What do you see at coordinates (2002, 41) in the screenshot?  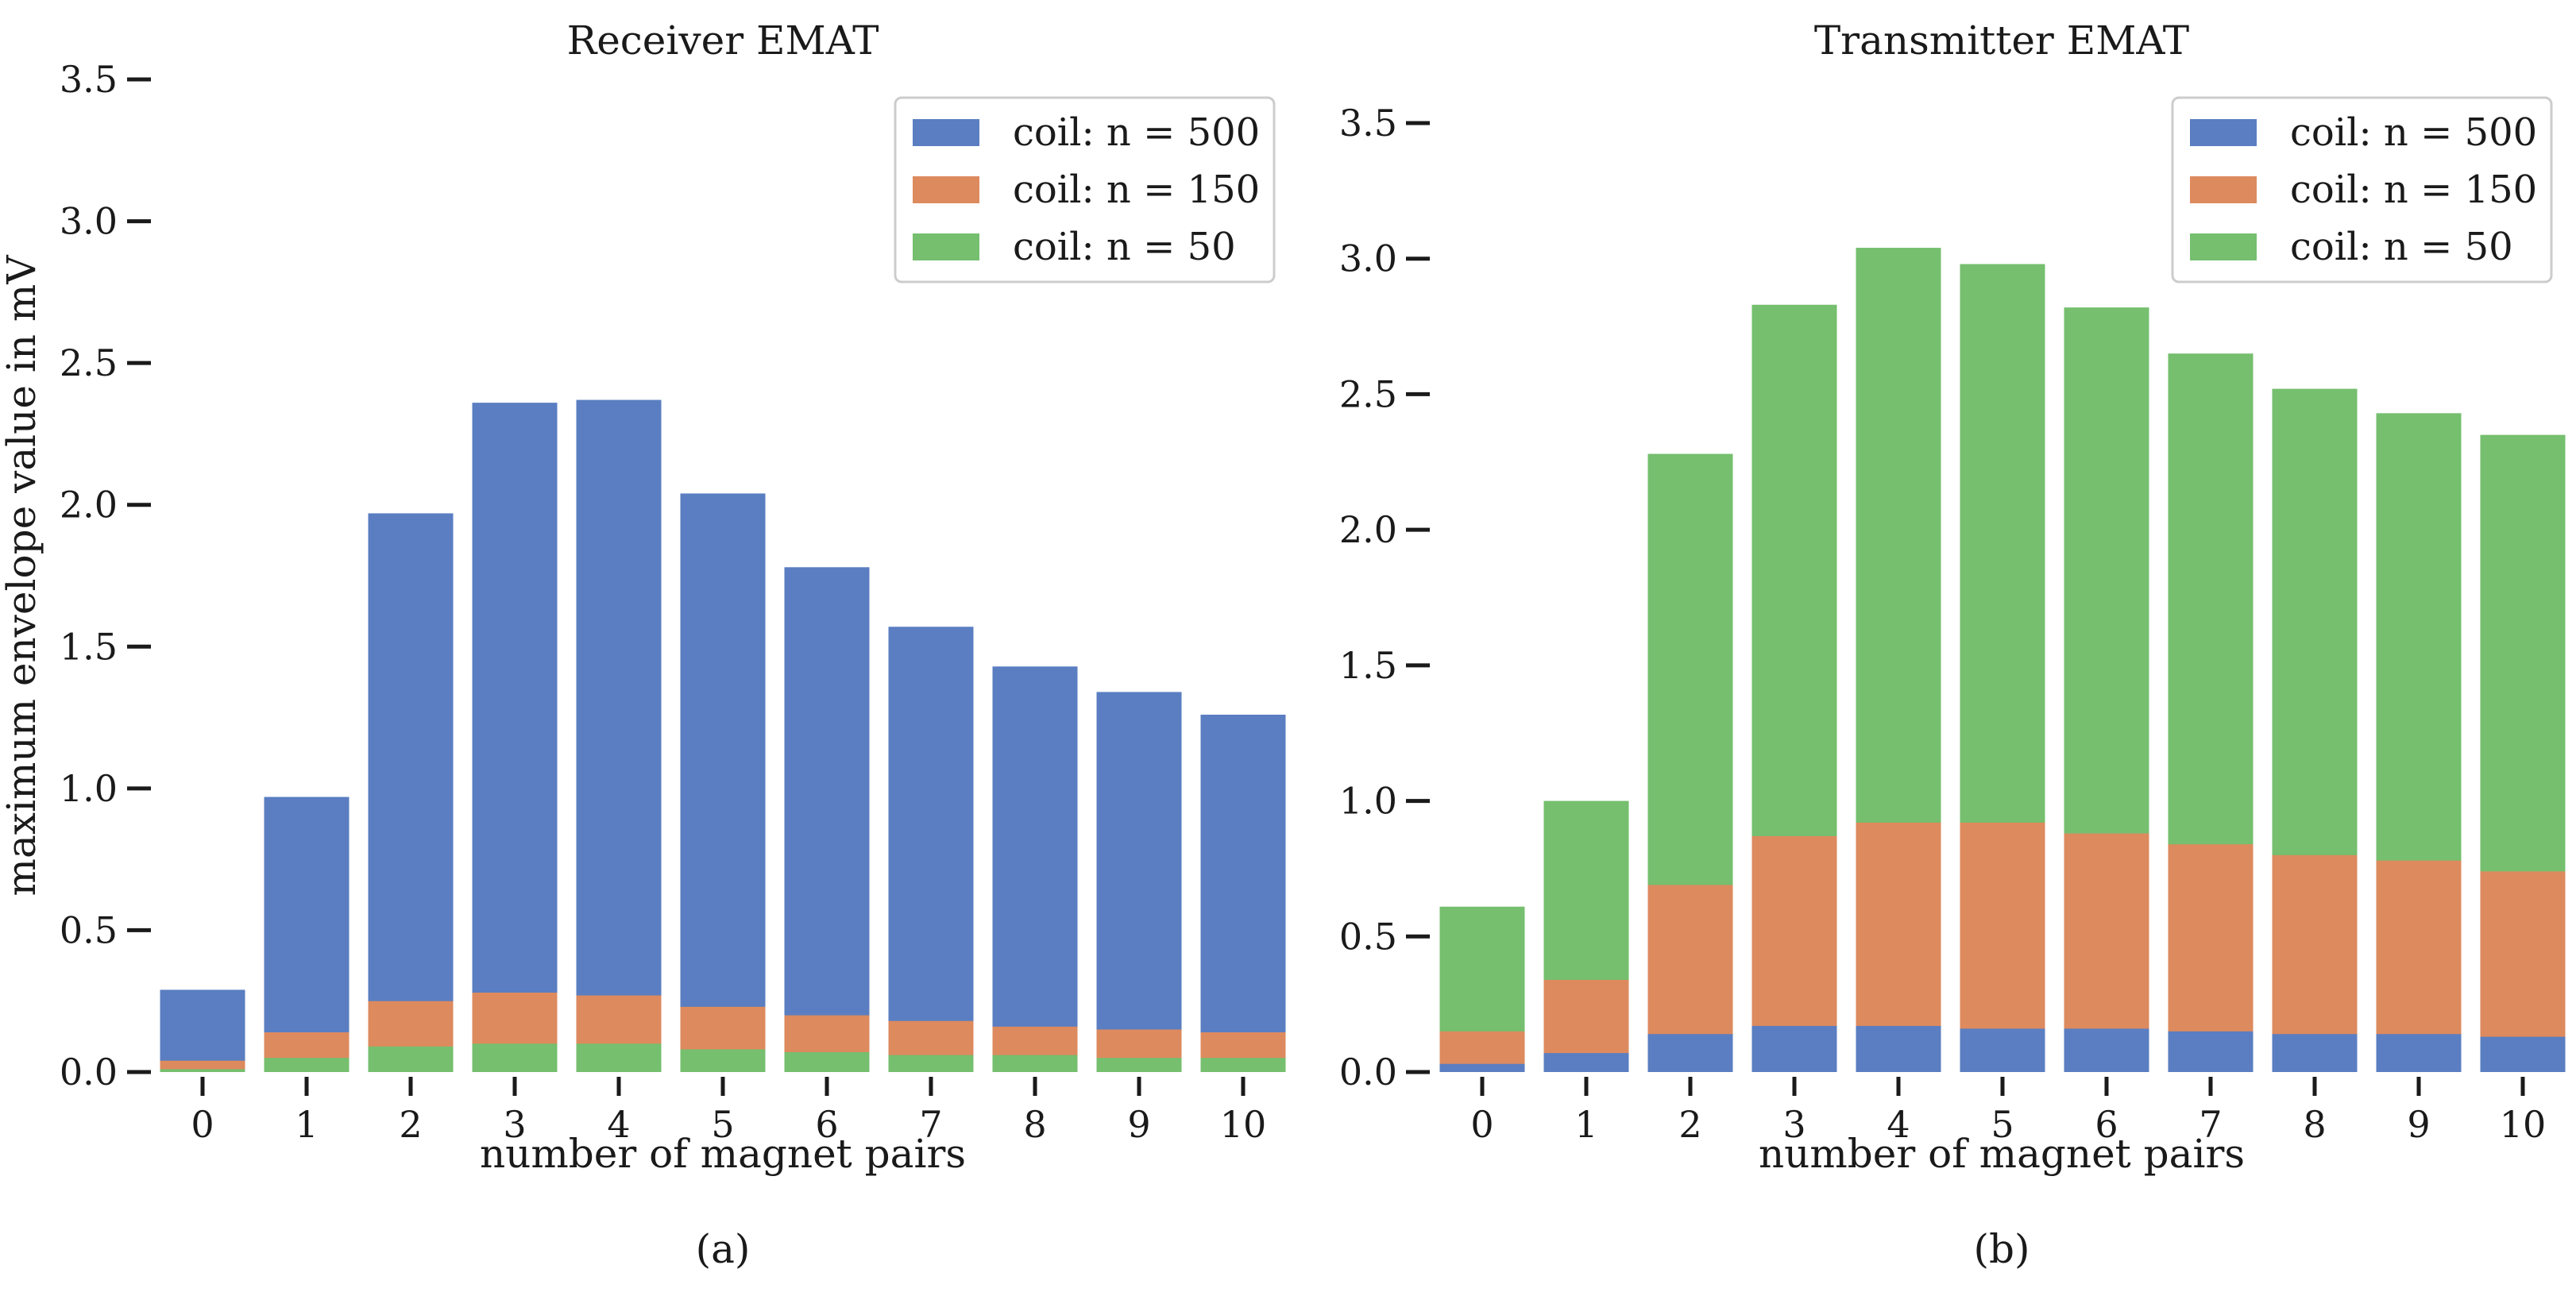 I see `chart-title: Transmitter EMAT` at bounding box center [2002, 41].